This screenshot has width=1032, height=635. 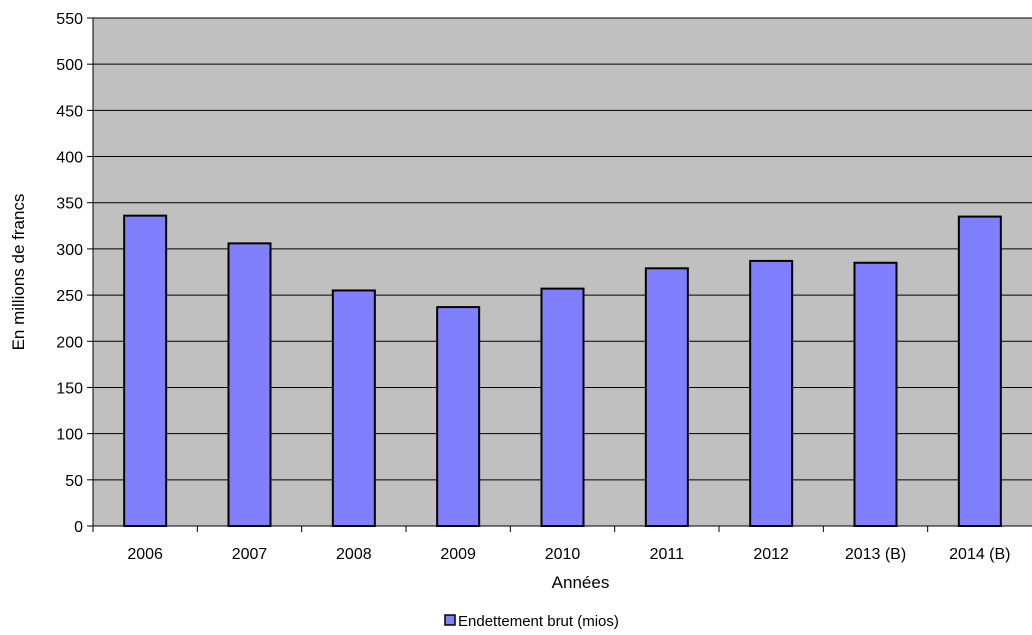 I want to click on legend: Endettement brut (mios), so click(x=531, y=621).